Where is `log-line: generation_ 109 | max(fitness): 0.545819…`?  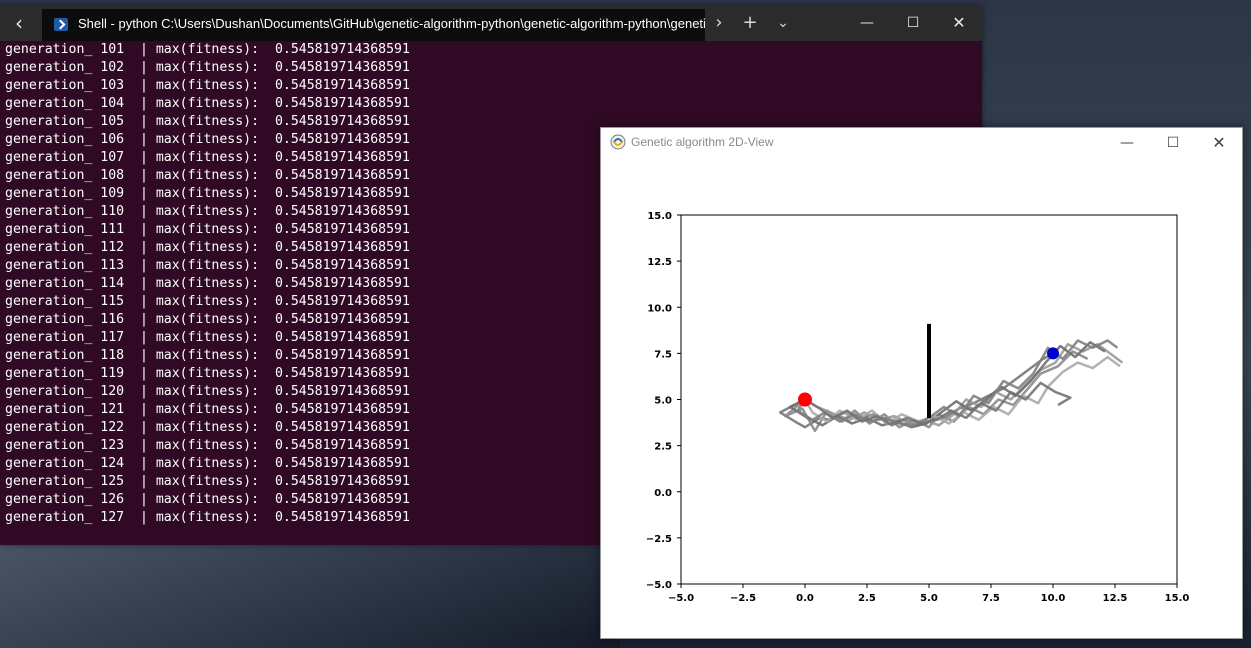
log-line: generation_ 109 | max(fitness): 0.545819… is located at coordinates (207, 193).